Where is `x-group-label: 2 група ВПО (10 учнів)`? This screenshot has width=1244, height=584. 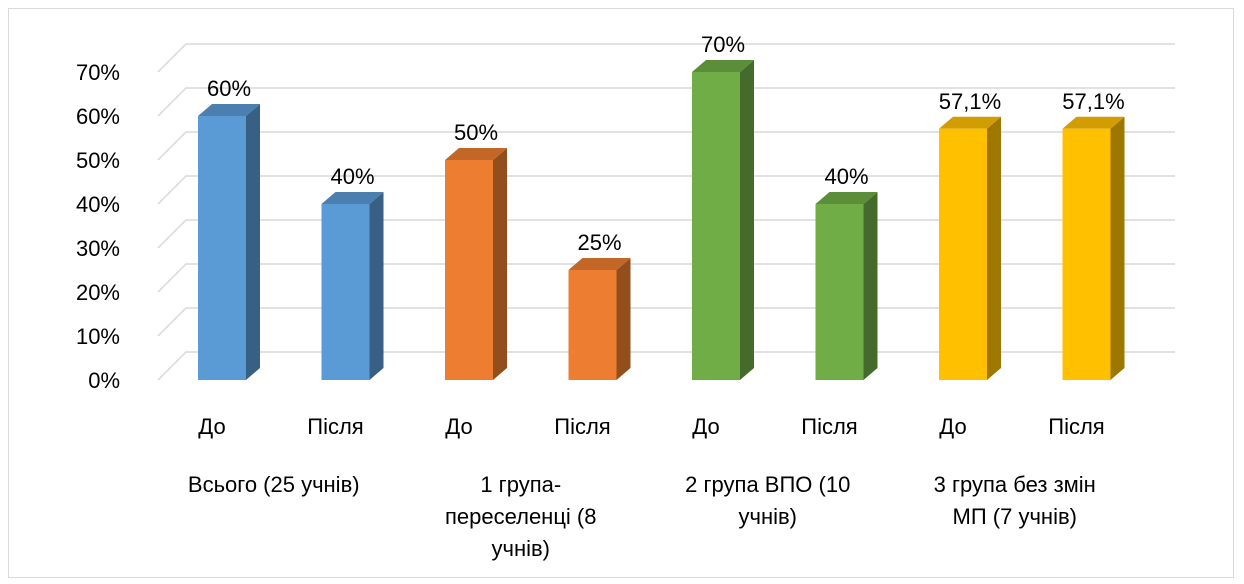
x-group-label: 2 група ВПО (10 учнів) is located at coordinates (767, 500).